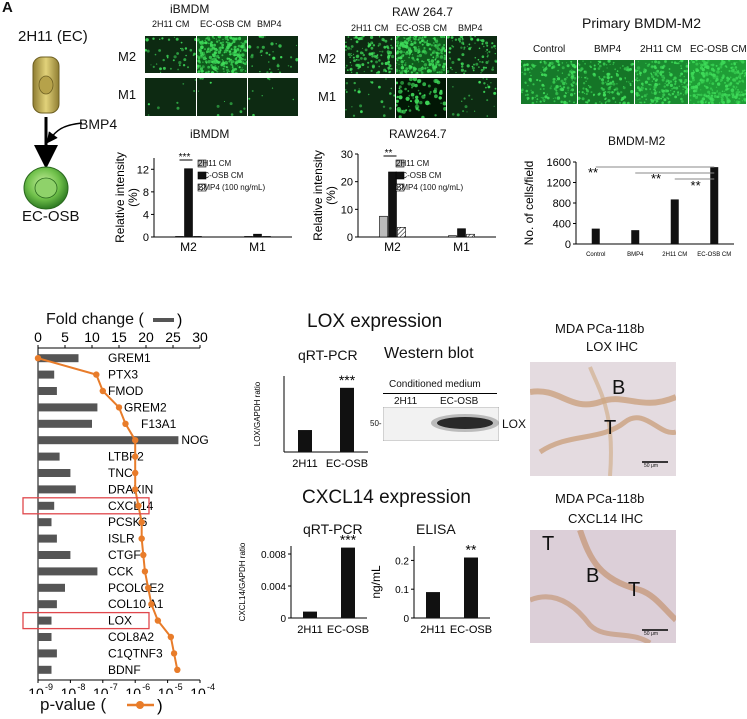  I want to click on gene-label: GREM2, so click(145, 407).